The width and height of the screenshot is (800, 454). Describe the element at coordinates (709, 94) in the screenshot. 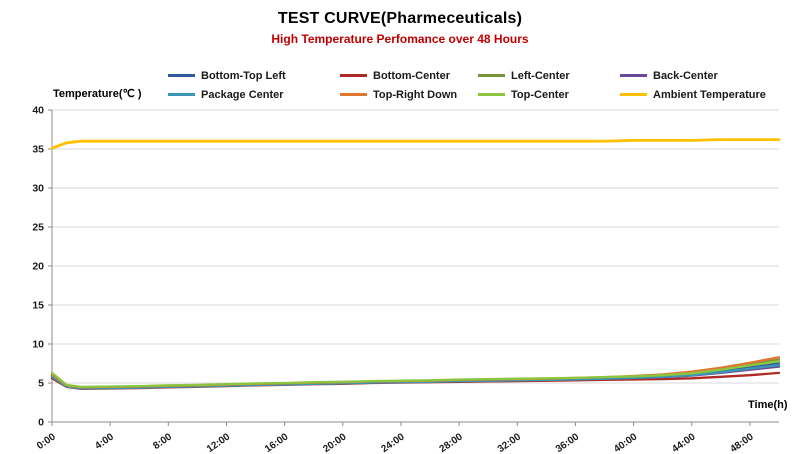

I see `legend-label: Ambient Temperature` at that location.